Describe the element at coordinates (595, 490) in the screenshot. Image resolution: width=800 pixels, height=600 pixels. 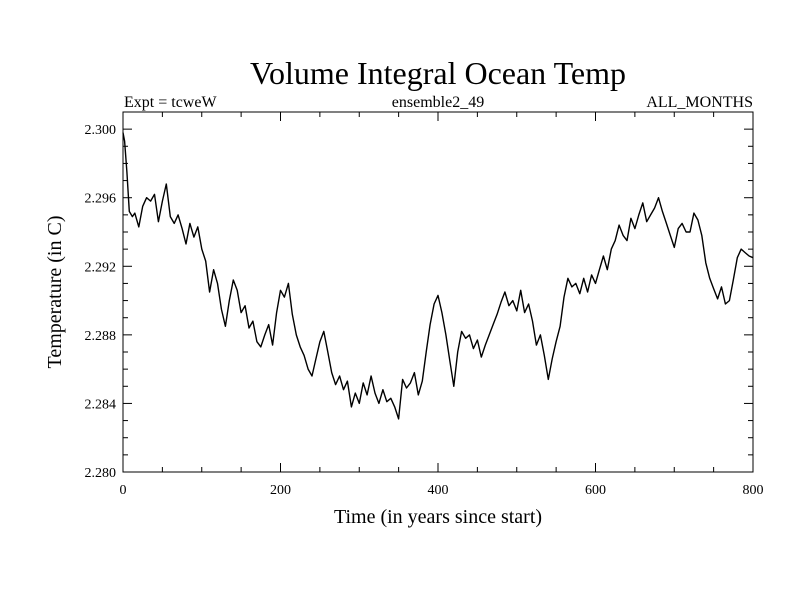
I see `x-tick-label: 600` at that location.